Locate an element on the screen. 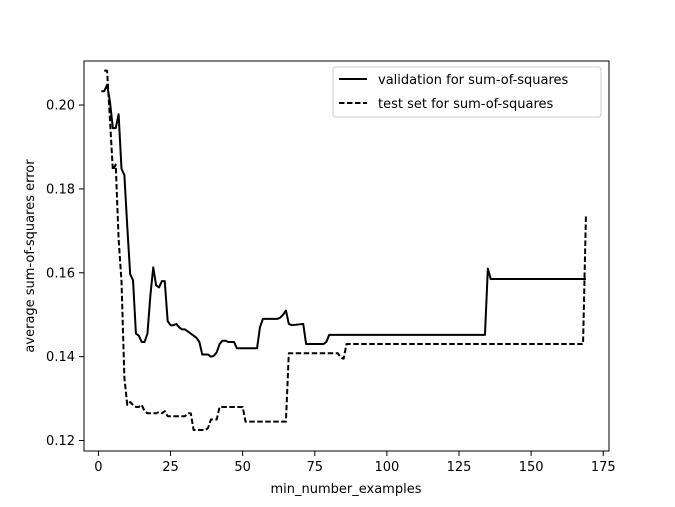 The height and width of the screenshot is (507, 675). y-tick-label-2: 0.16 is located at coordinates (60, 273).